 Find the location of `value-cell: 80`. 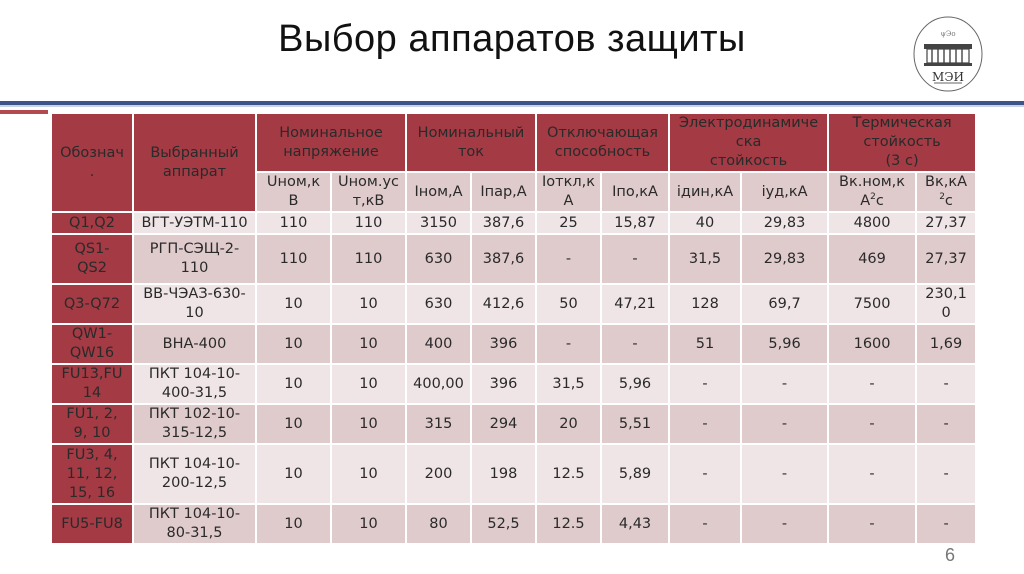

value-cell: 80 is located at coordinates (438, 524).